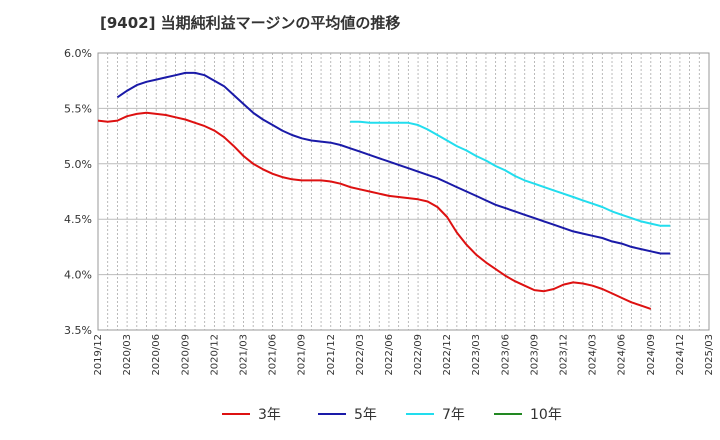 This screenshot has height=440, width=720. I want to click on y-tick-label: 4.5%, so click(78, 219).